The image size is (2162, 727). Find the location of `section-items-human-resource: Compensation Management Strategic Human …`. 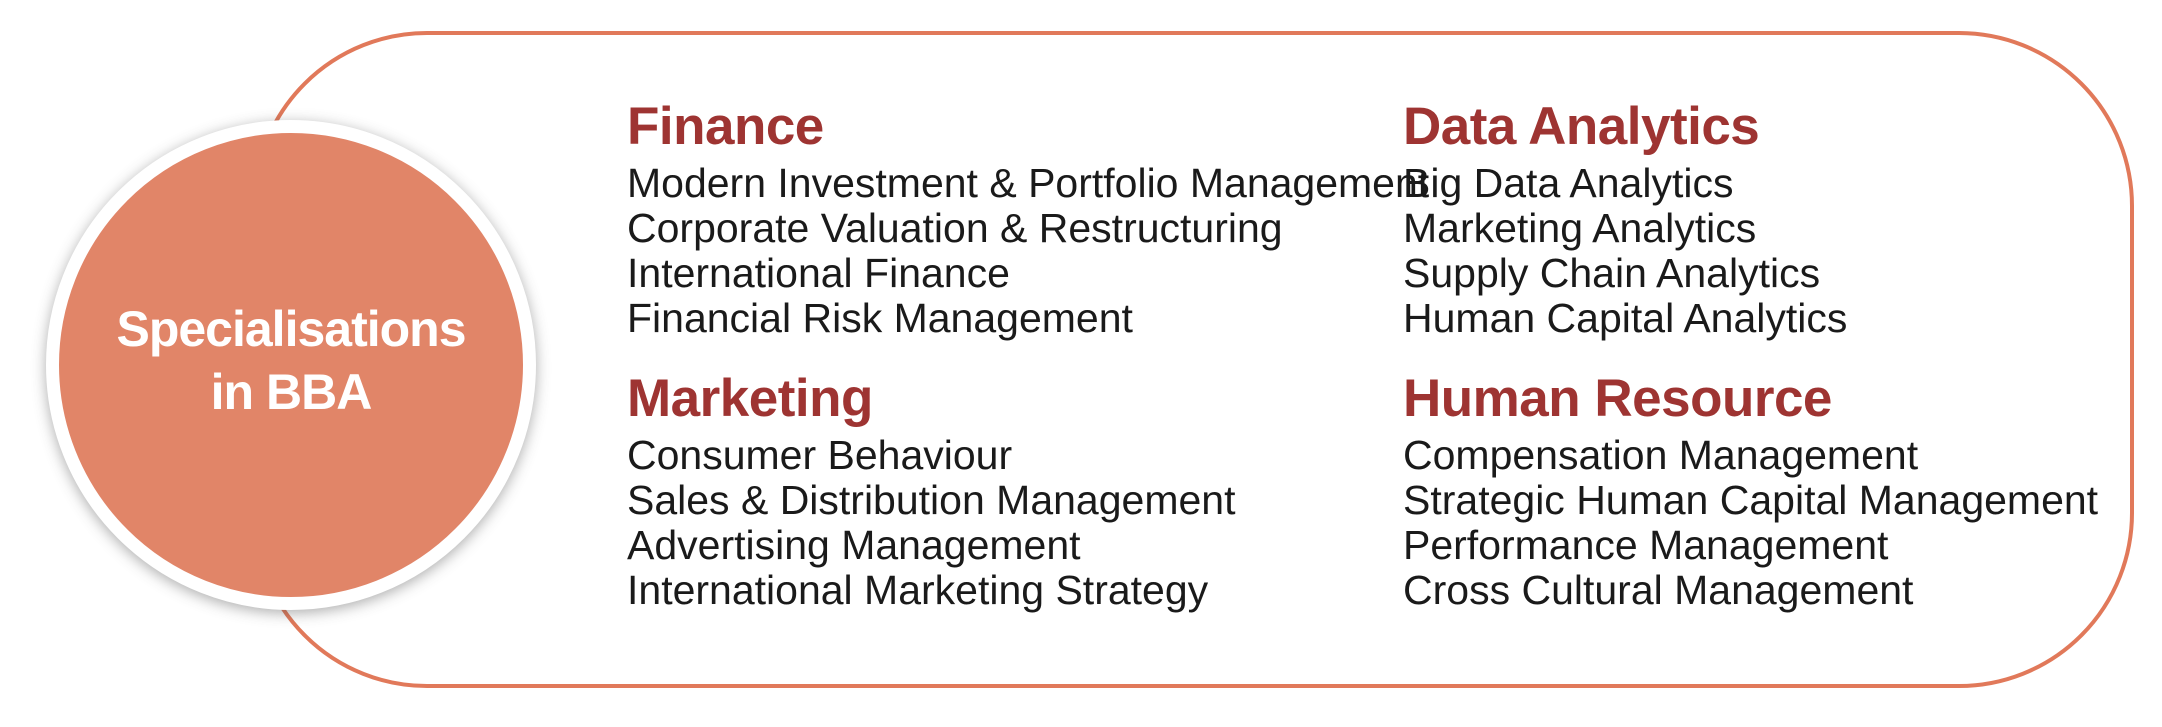

section-items-human-resource: Compensation Management Strategic Human … is located at coordinates (1768, 523).